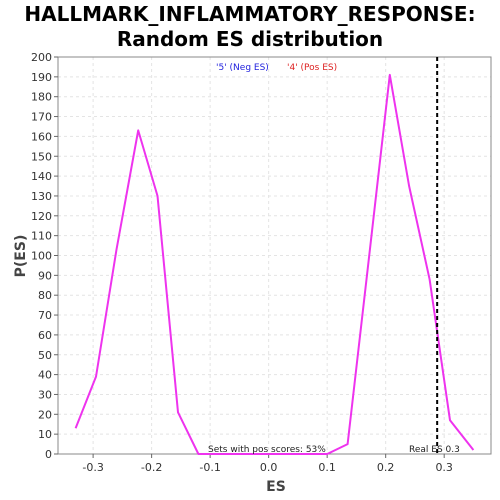  Describe the element at coordinates (312, 68) in the screenshot. I see `legend-pos-es: '4' (Pos ES)` at that location.